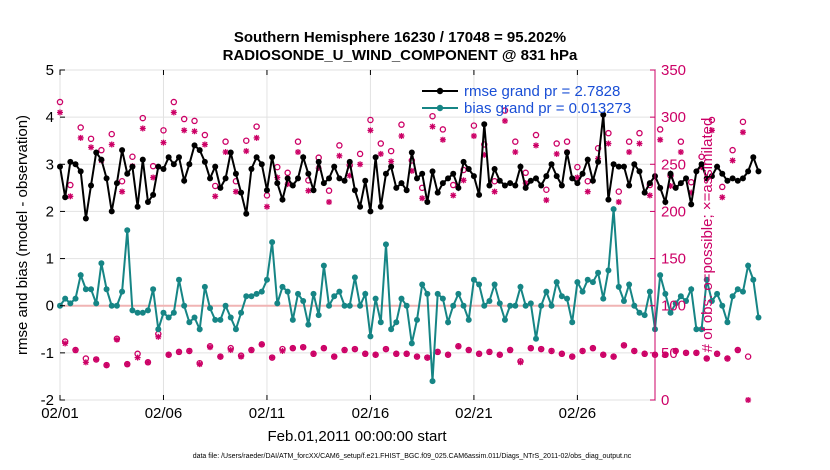  Describe the element at coordinates (267, 413) in the screenshot. I see `x-tick-label: 02/11` at that location.